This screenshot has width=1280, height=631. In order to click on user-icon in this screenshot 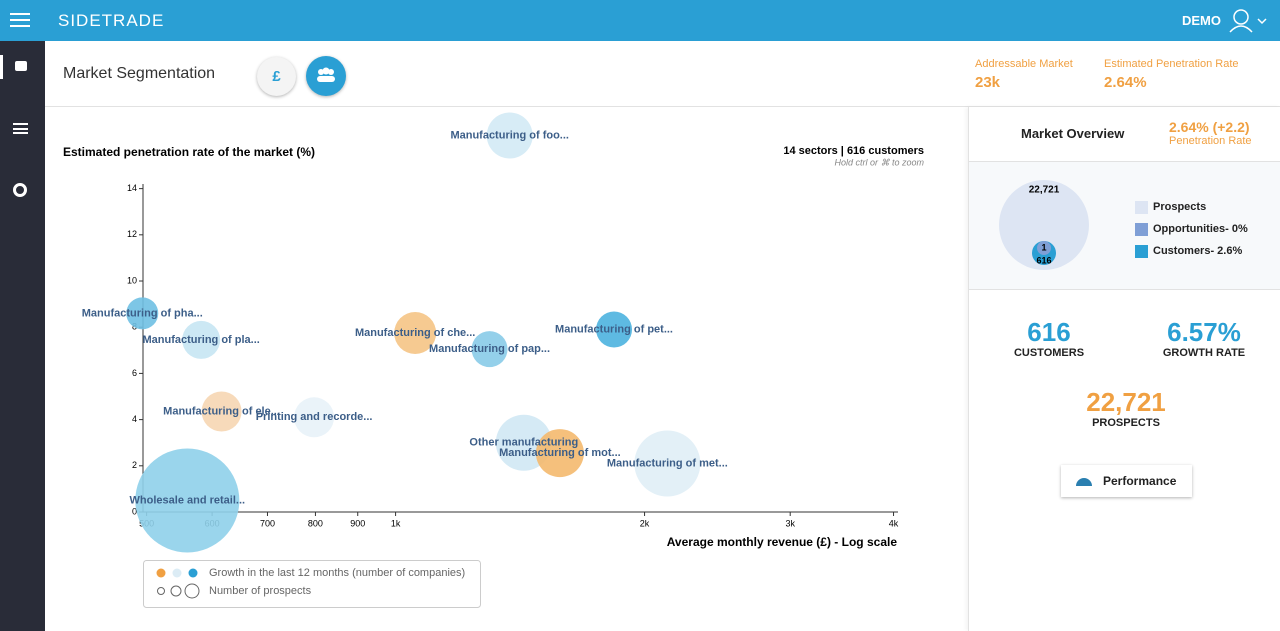, I will do `click(1248, 21)`.